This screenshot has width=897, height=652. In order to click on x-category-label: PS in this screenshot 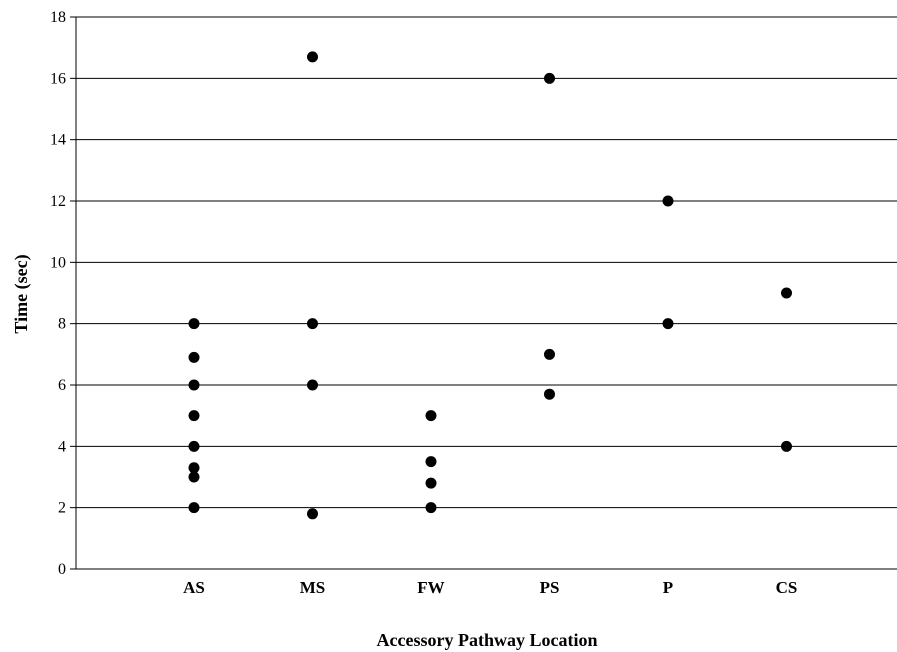, I will do `click(550, 587)`.